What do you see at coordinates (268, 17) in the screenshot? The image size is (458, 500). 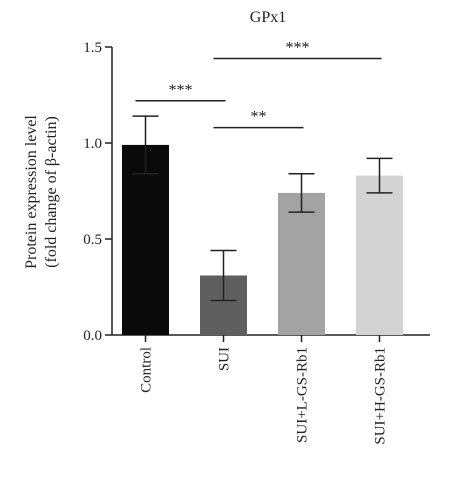 I see `chart-title: GPx1` at bounding box center [268, 17].